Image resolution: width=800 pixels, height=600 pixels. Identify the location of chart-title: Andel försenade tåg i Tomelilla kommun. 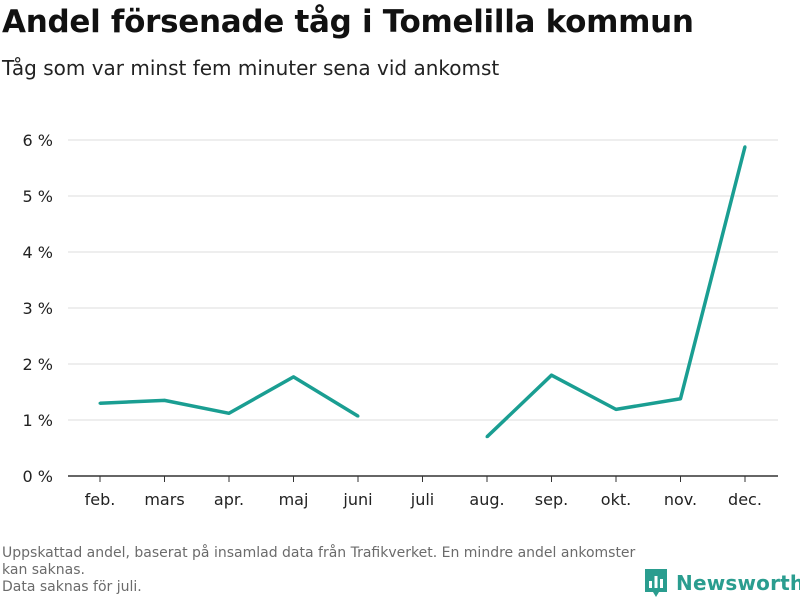
(348, 22).